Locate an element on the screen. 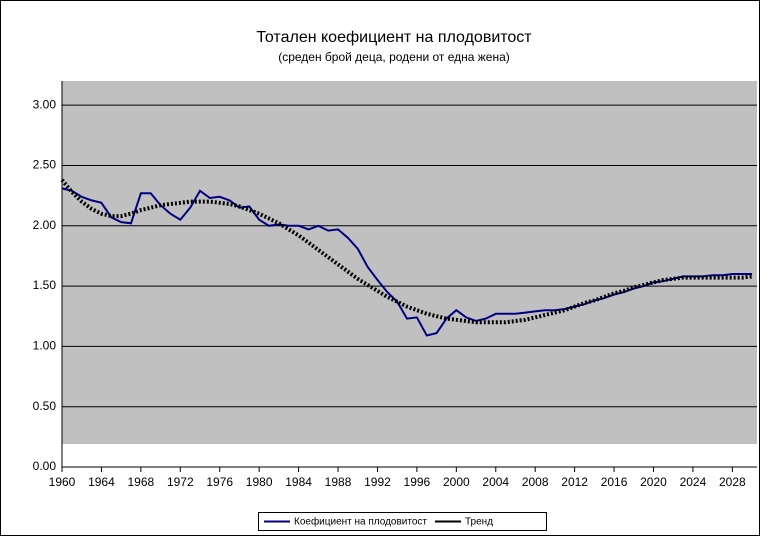 Image resolution: width=760 pixels, height=536 pixels. y-tick-label: 1.50 is located at coordinates (45, 285).